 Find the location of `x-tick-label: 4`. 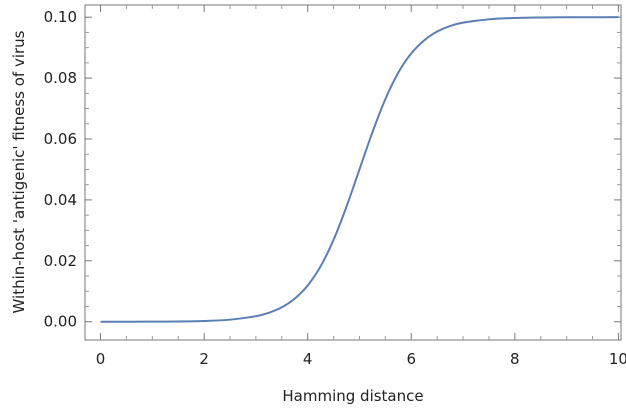

x-tick-label: 4 is located at coordinates (308, 359).